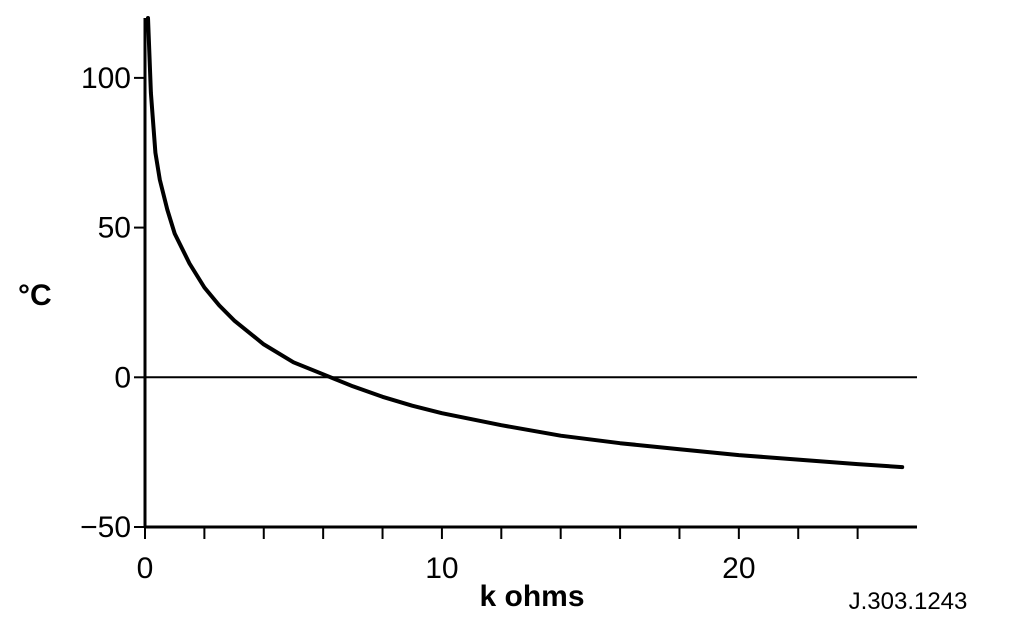 Image resolution: width=1024 pixels, height=626 pixels. What do you see at coordinates (441, 568) in the screenshot?
I see `x-tick-label: 10` at bounding box center [441, 568].